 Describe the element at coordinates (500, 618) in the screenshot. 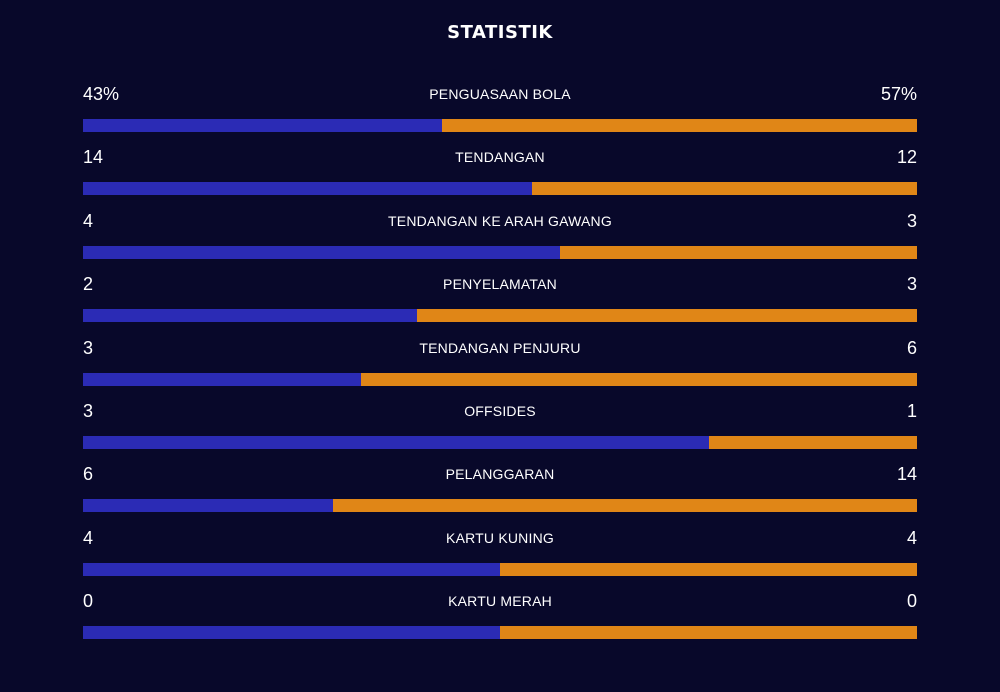

I see `stat-row-red-cards: 0 KARTU MERAH 0` at that location.